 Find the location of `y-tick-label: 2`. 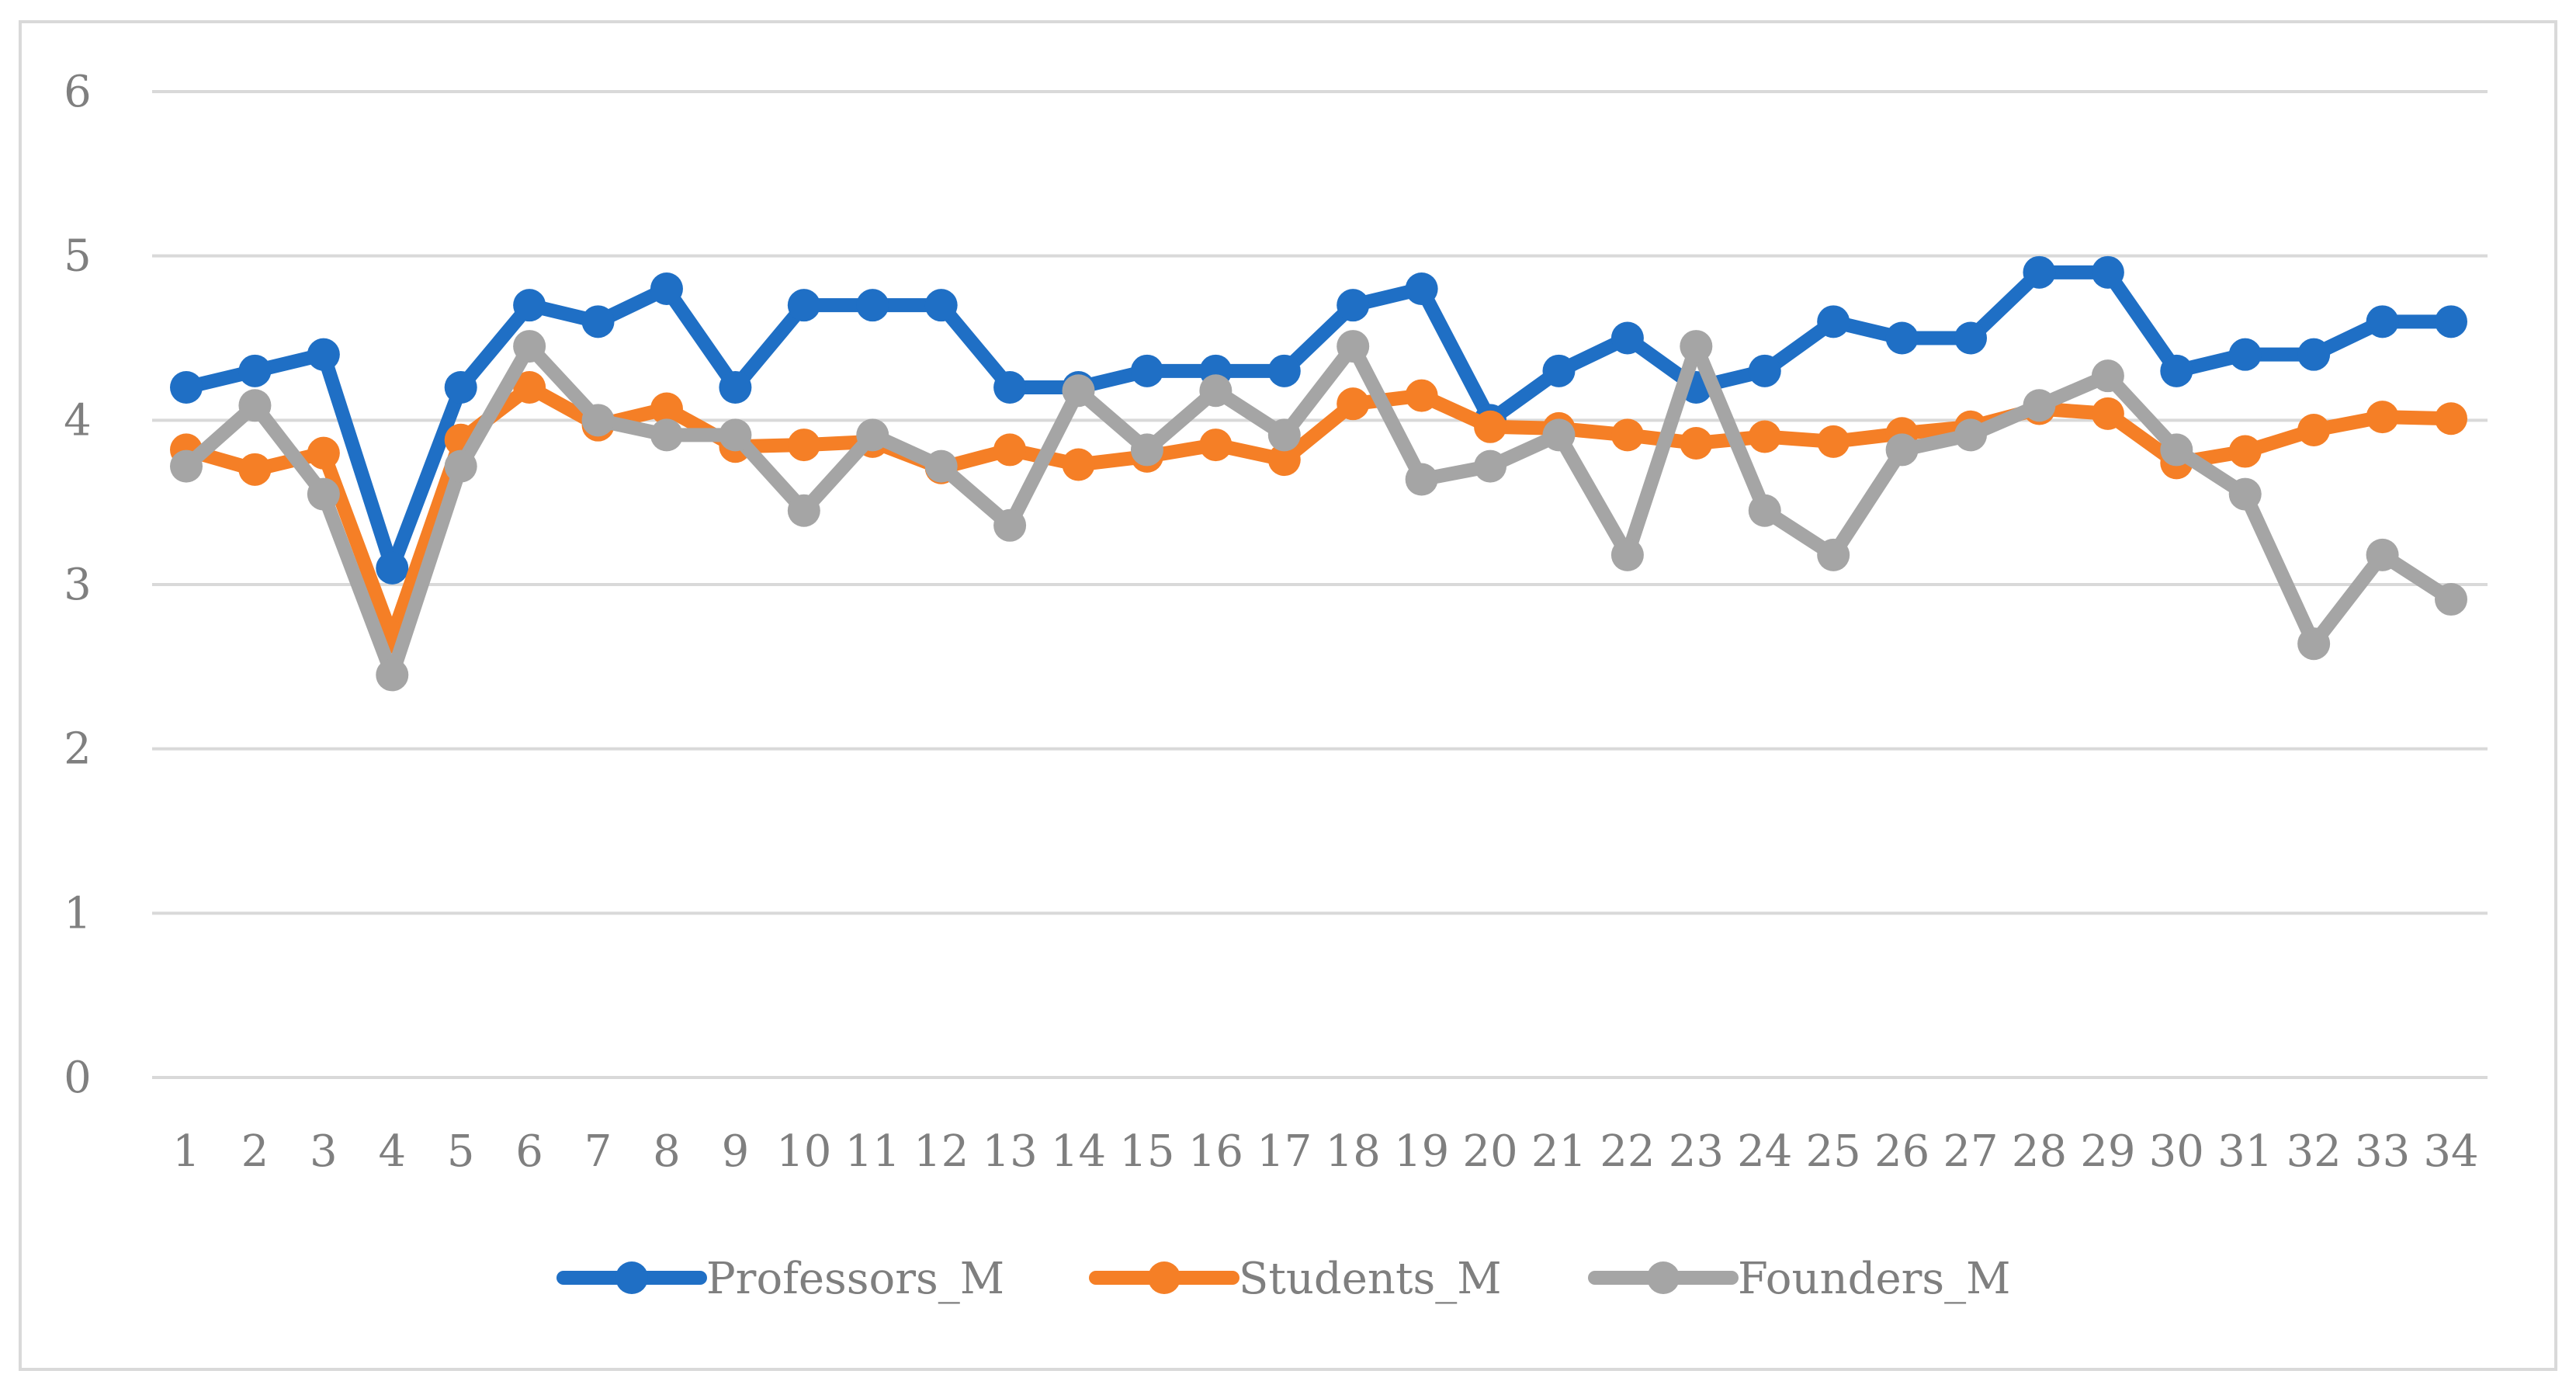

y-tick-label: 2 is located at coordinates (78, 749).